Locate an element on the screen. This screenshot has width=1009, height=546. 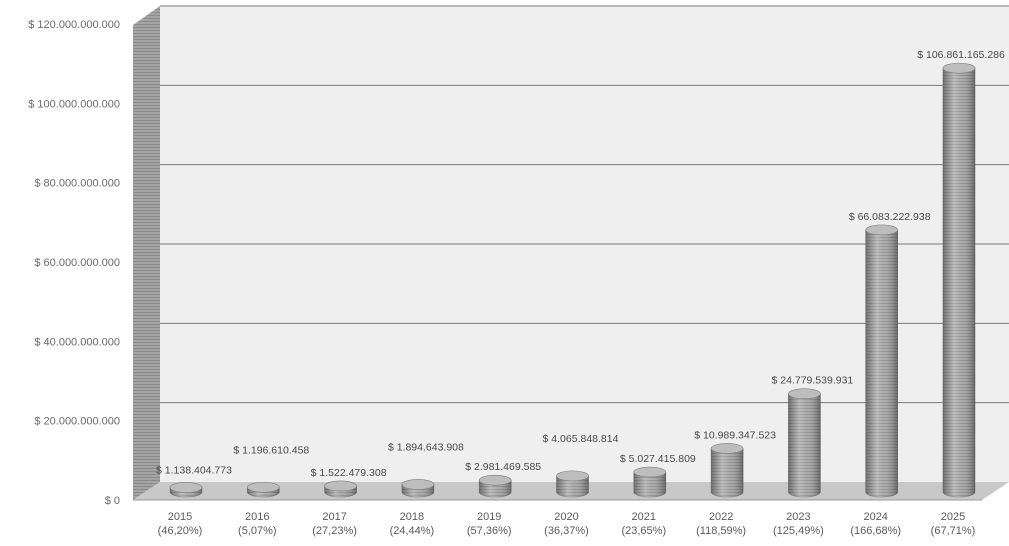
x-tick-label: 2025 (67,71%) is located at coordinates (953, 524).